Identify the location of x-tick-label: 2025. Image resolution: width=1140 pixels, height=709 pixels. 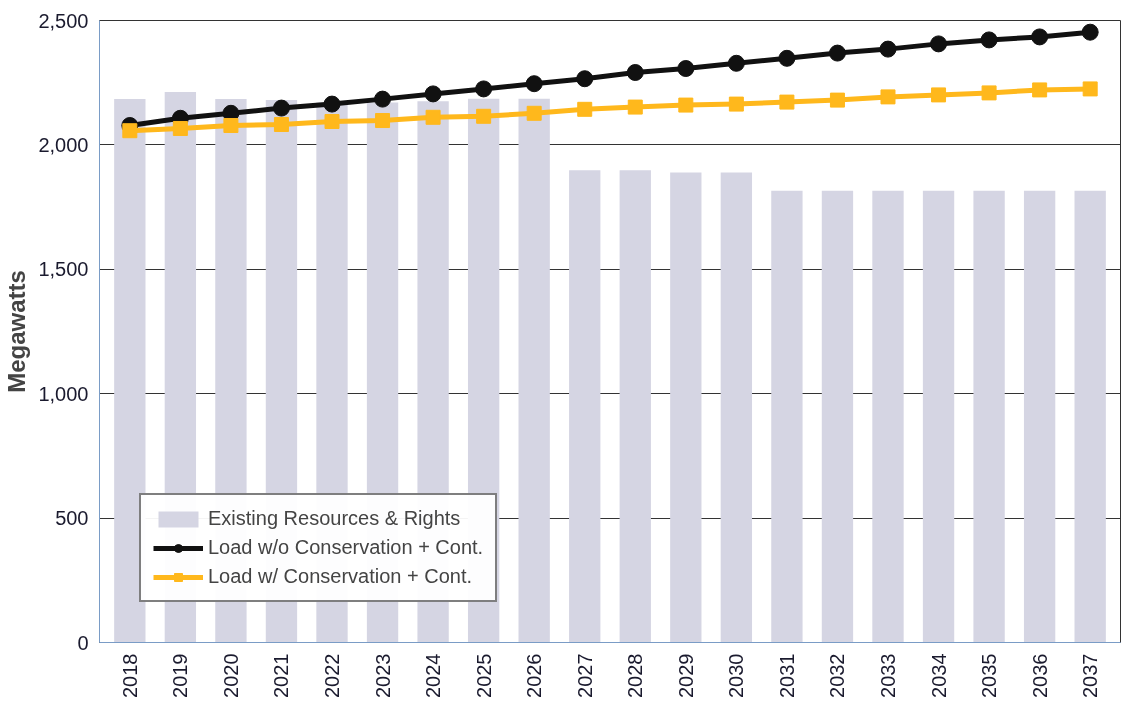
(483, 675).